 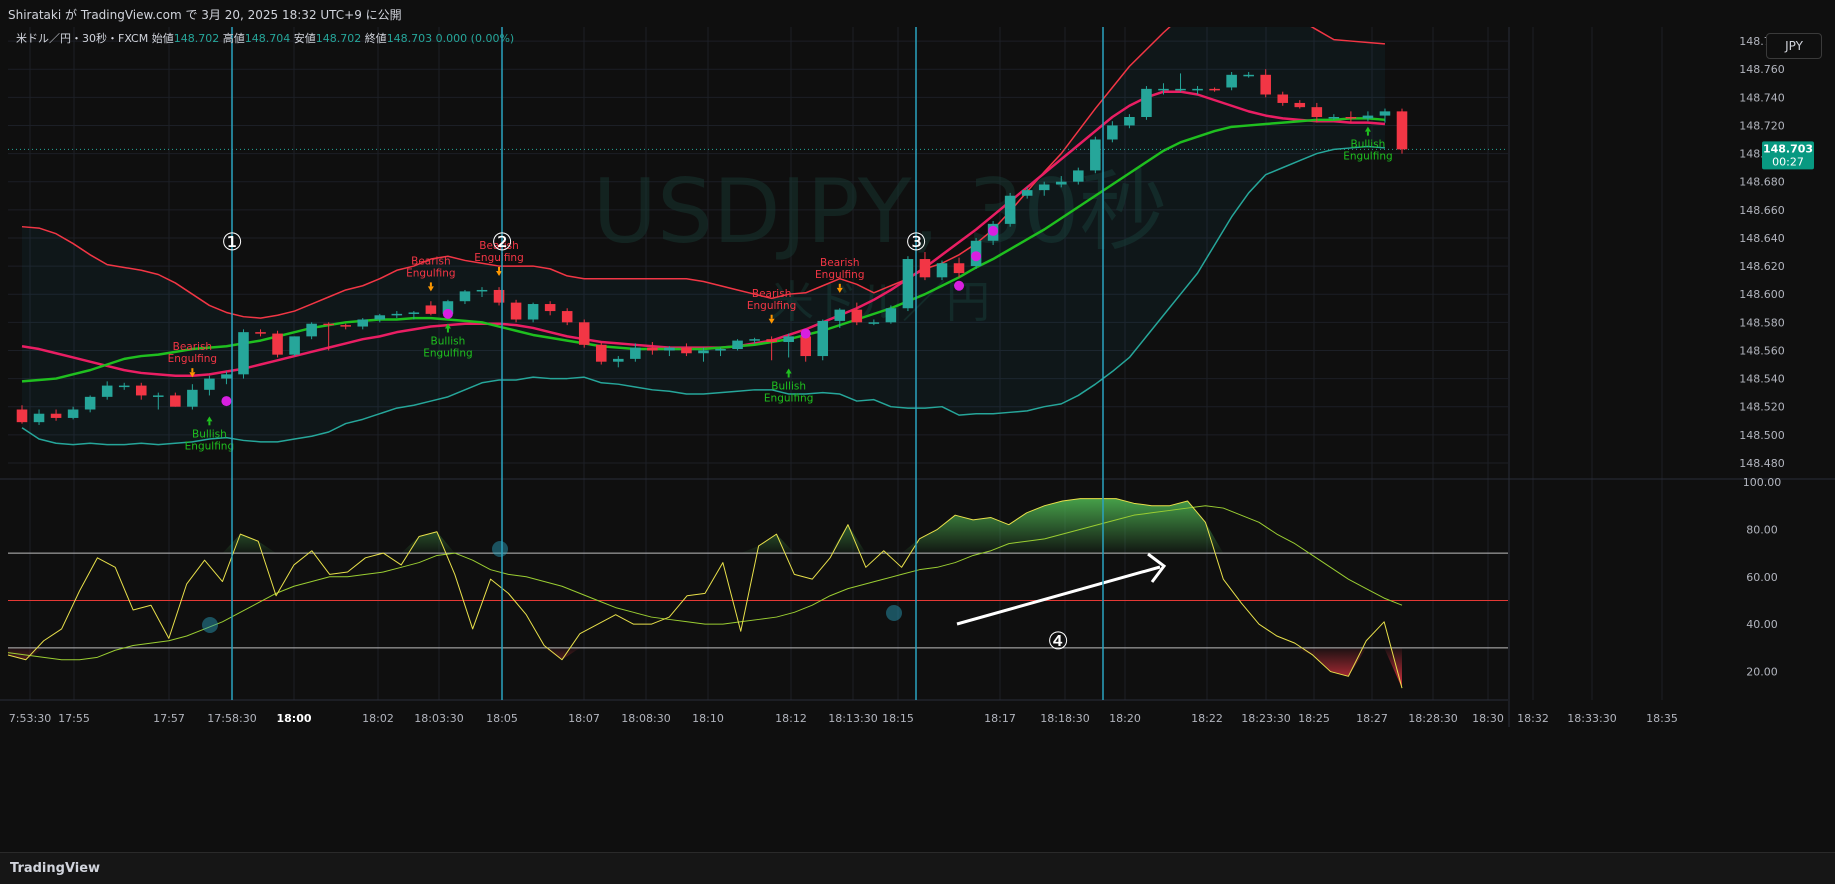 I want to click on tradingview-logo: TradingView, so click(x=55, y=868).